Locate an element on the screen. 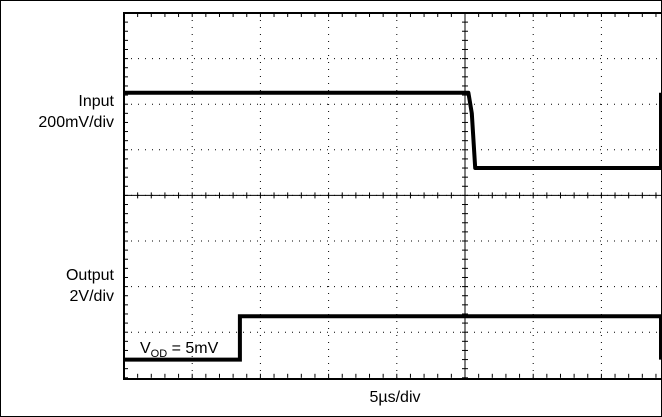 The image size is (662, 417). vod-subscript: OD is located at coordinates (159, 354).